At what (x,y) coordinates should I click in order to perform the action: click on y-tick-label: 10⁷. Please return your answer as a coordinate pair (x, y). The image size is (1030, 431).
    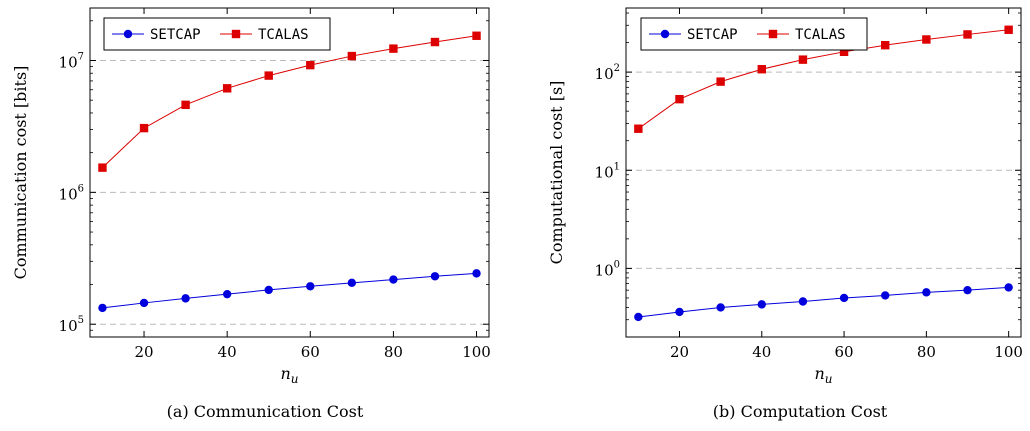
    Looking at the image, I should click on (71, 61).